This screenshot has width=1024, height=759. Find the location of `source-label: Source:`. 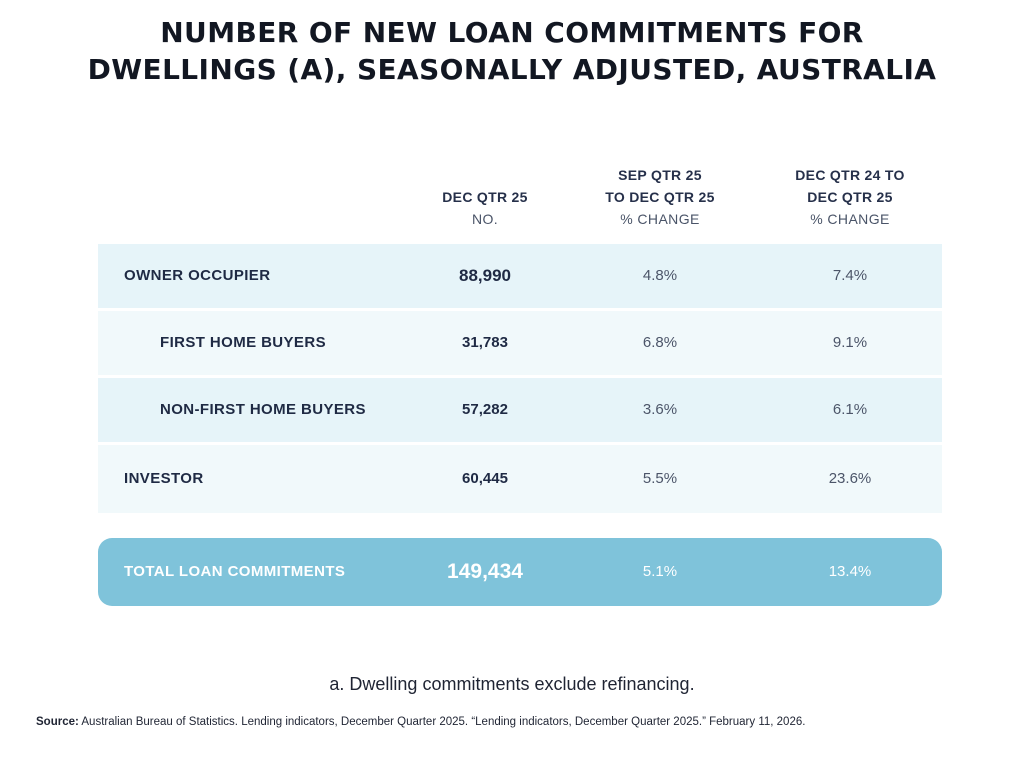

source-label: Source: is located at coordinates (57, 722).